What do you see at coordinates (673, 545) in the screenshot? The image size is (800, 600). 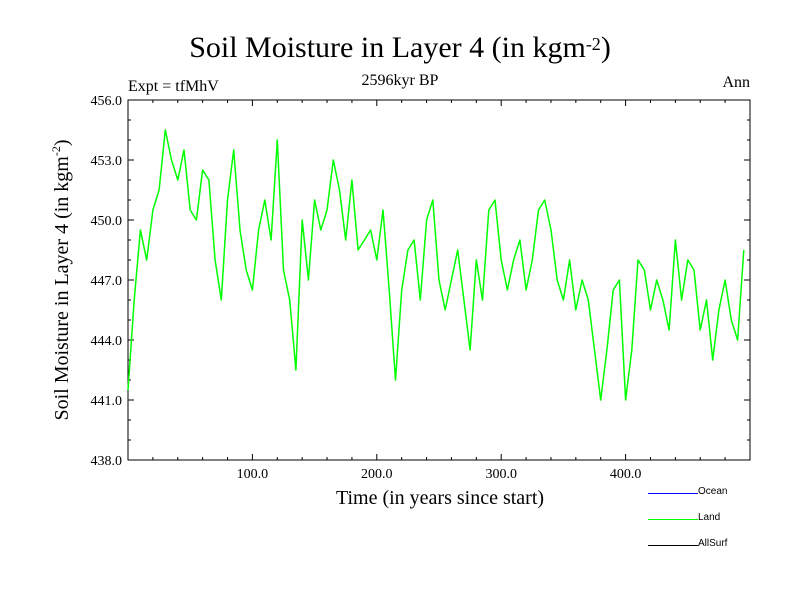 I see `legend-swatch-allsurf` at bounding box center [673, 545].